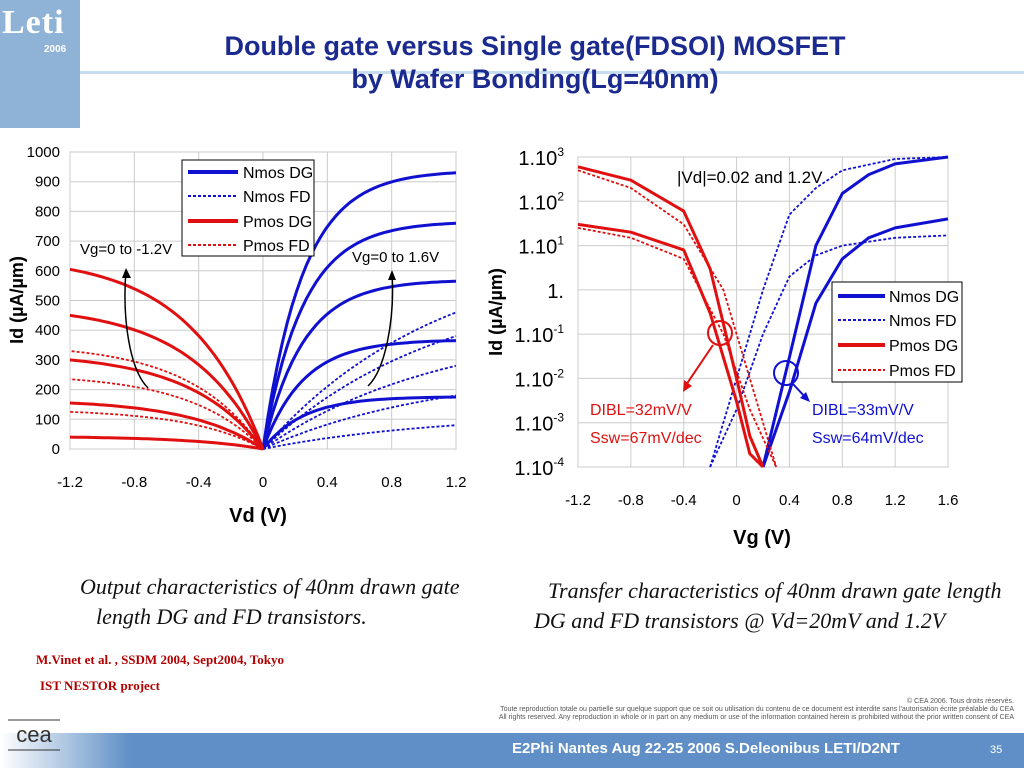 Image resolution: width=1024 pixels, height=768 pixels. I want to click on logo-year: 2006, so click(55, 49).